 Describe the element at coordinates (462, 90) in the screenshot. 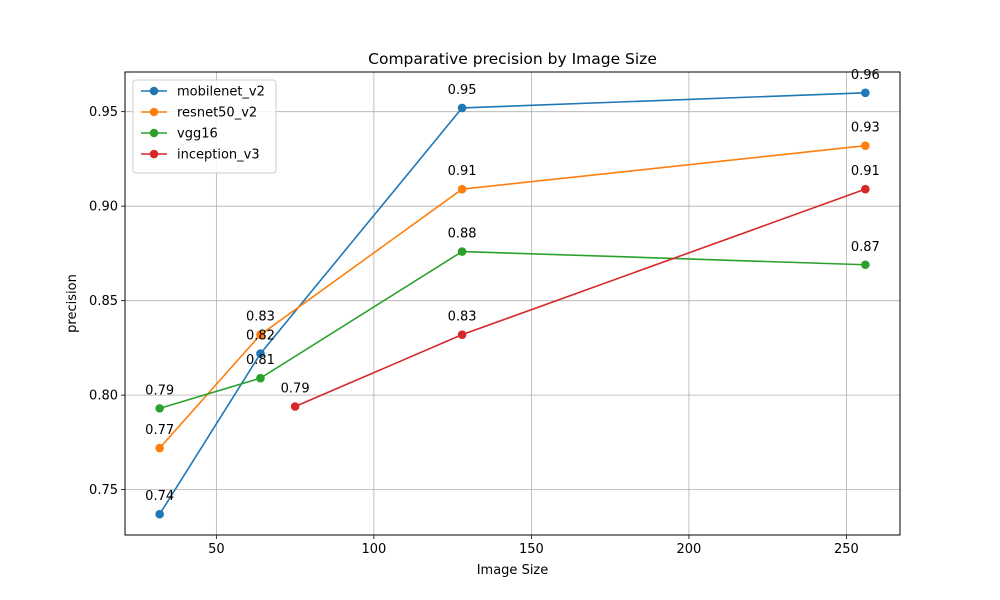

I see `data-label-mobilenet_v2: 0.95` at that location.